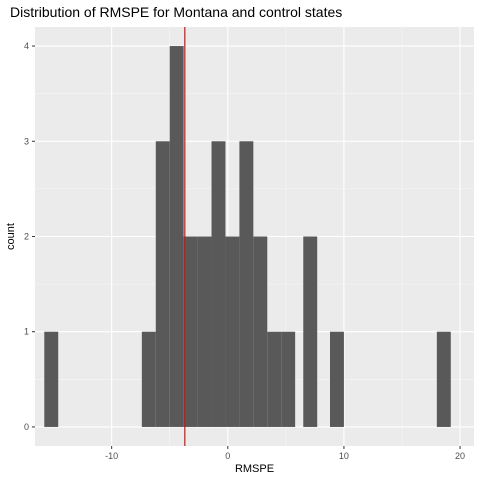 The height and width of the screenshot is (480, 480). I want to click on x-tick-label: 20, so click(460, 456).